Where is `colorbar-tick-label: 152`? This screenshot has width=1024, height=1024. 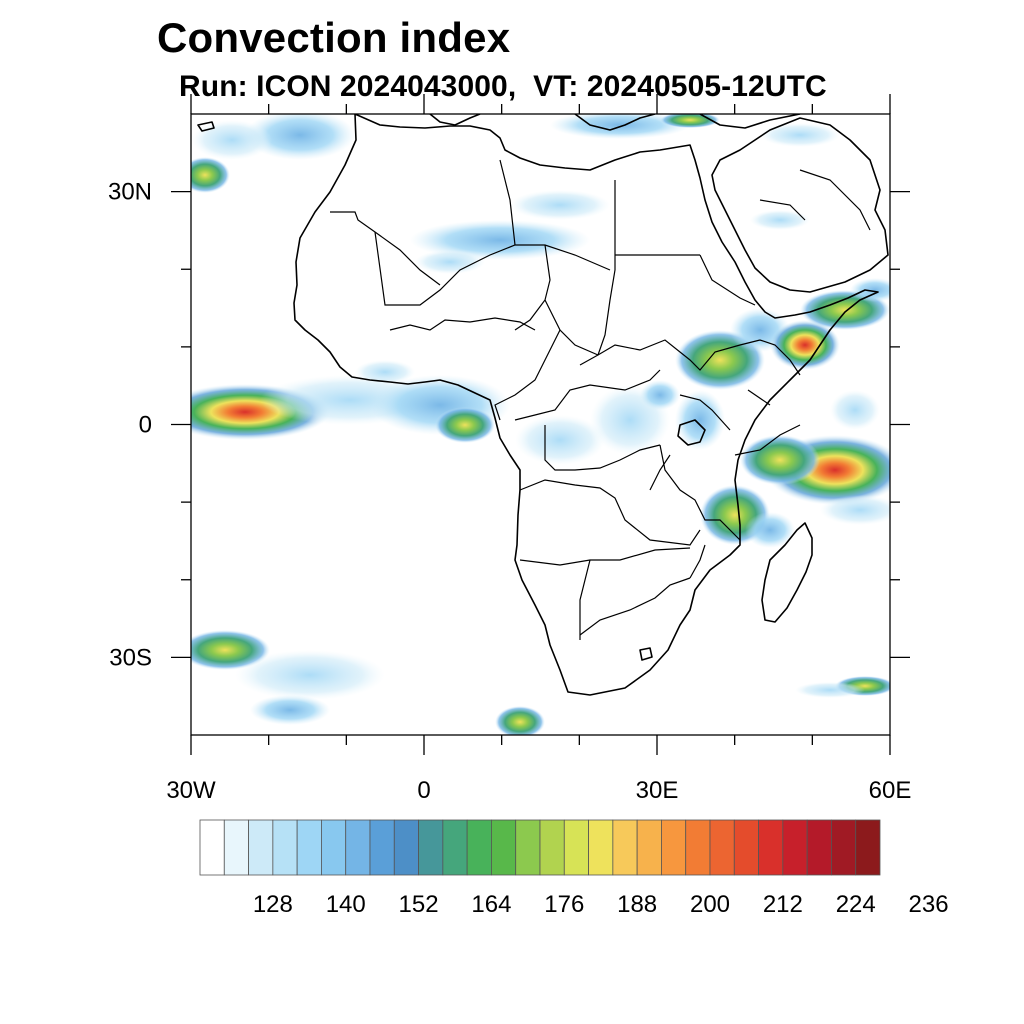 colorbar-tick-label: 152 is located at coordinates (419, 904).